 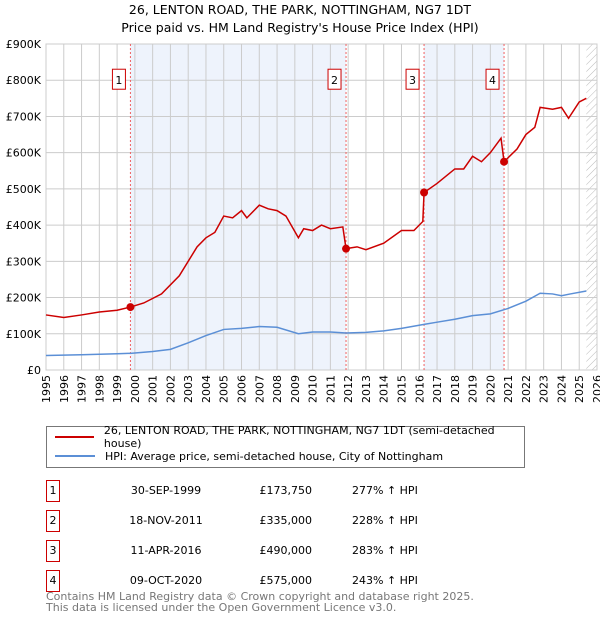 I want to click on x-tick-label: 2019, so click(x=473, y=389).